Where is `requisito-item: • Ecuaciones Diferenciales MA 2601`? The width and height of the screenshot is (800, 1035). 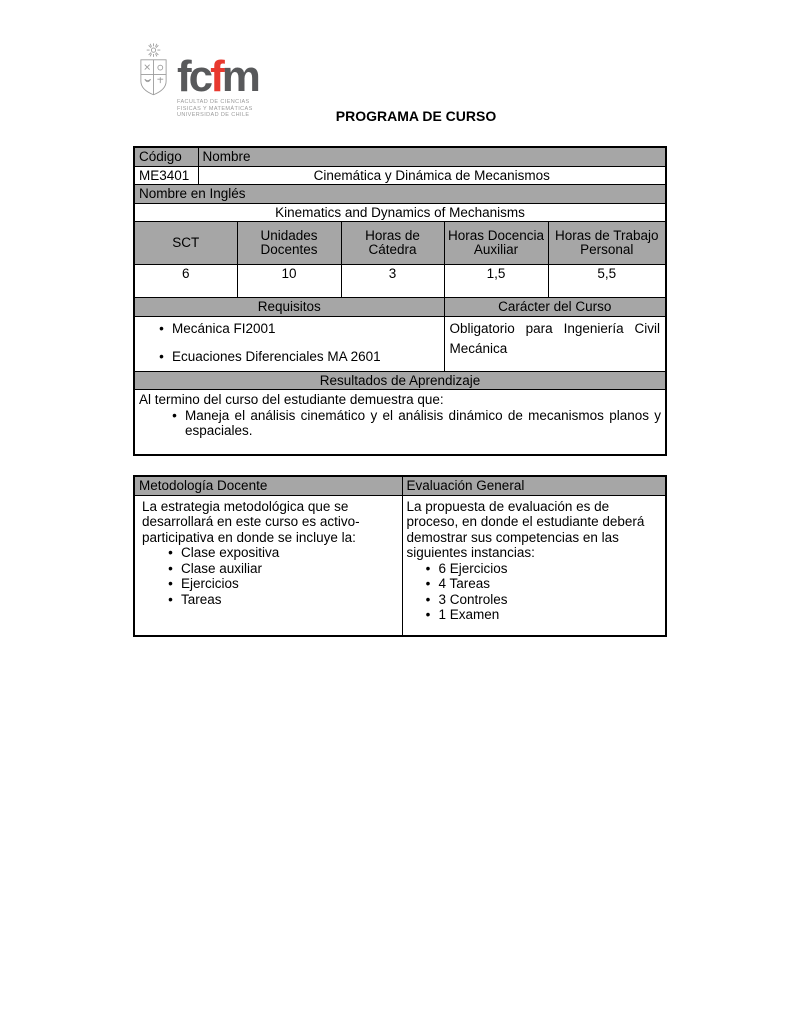
requisito-item: • Ecuaciones Diferenciales MA 2601 is located at coordinates (289, 357).